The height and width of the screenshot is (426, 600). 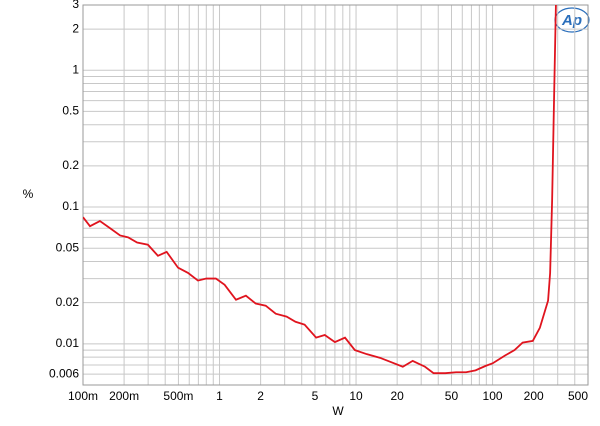 What do you see at coordinates (452, 396) in the screenshot?
I see `x-tick-label: 50` at bounding box center [452, 396].